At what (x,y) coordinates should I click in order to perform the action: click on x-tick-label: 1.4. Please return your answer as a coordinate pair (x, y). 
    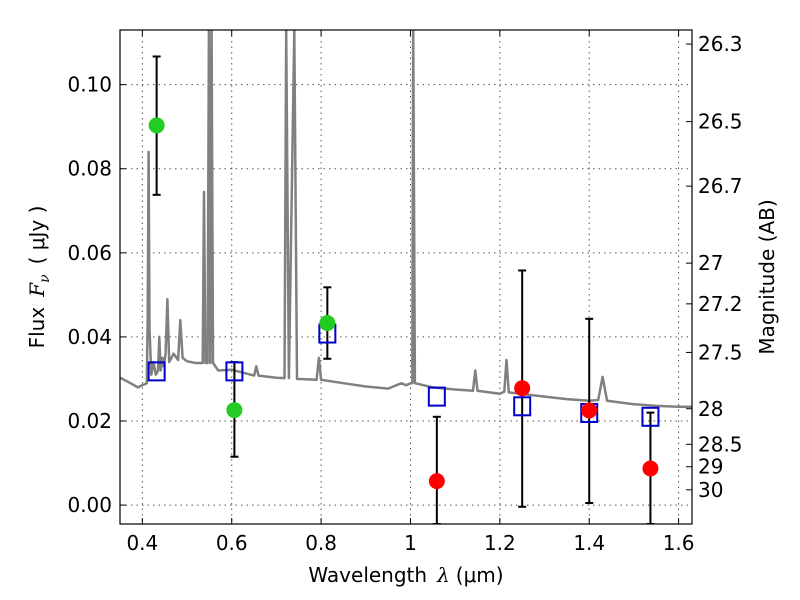
    Looking at the image, I should click on (589, 543).